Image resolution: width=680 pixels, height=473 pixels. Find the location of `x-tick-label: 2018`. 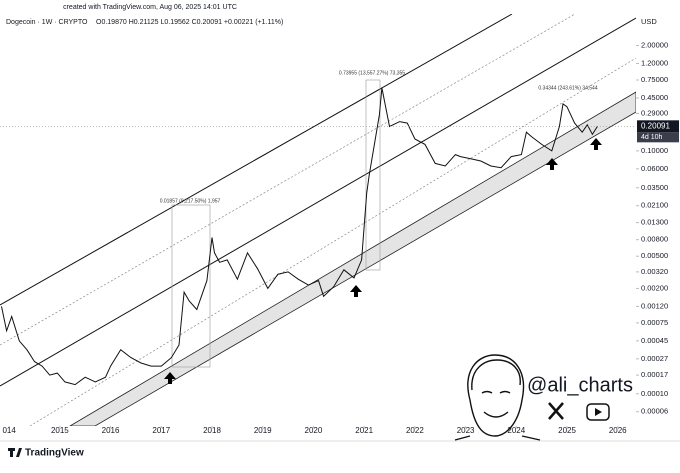

x-tick-label: 2018 is located at coordinates (212, 430).